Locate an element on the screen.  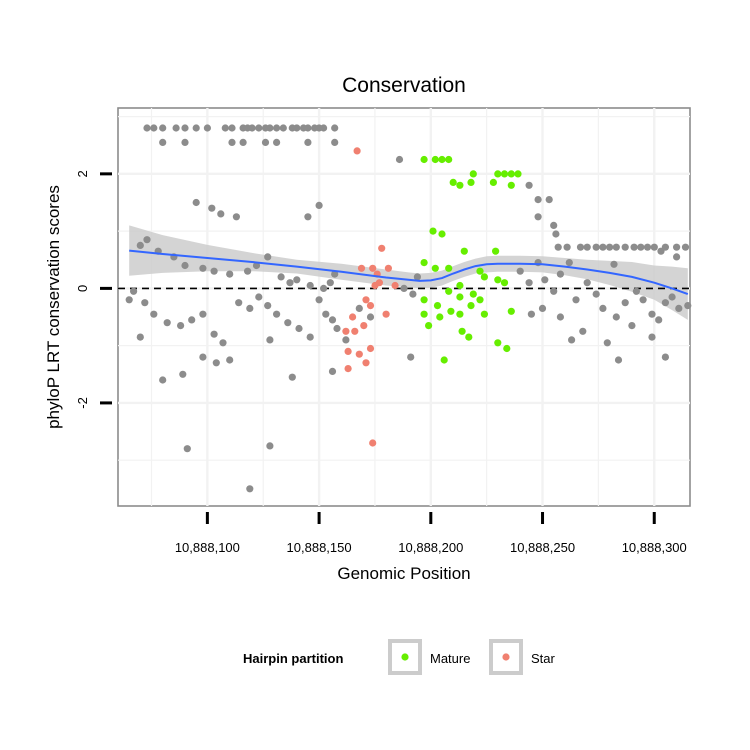
smooth-line-layer is located at coordinates (409, 272).